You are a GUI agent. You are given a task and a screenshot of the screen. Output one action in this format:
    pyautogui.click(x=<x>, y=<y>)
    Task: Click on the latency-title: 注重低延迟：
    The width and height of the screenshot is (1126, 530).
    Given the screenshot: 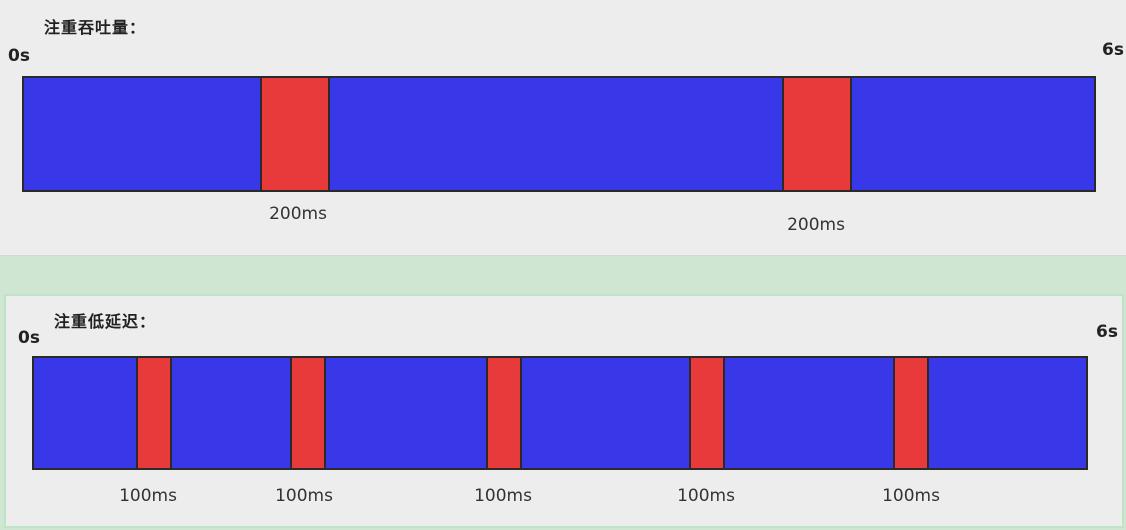 What is the action you would take?
    pyautogui.click(x=105, y=321)
    